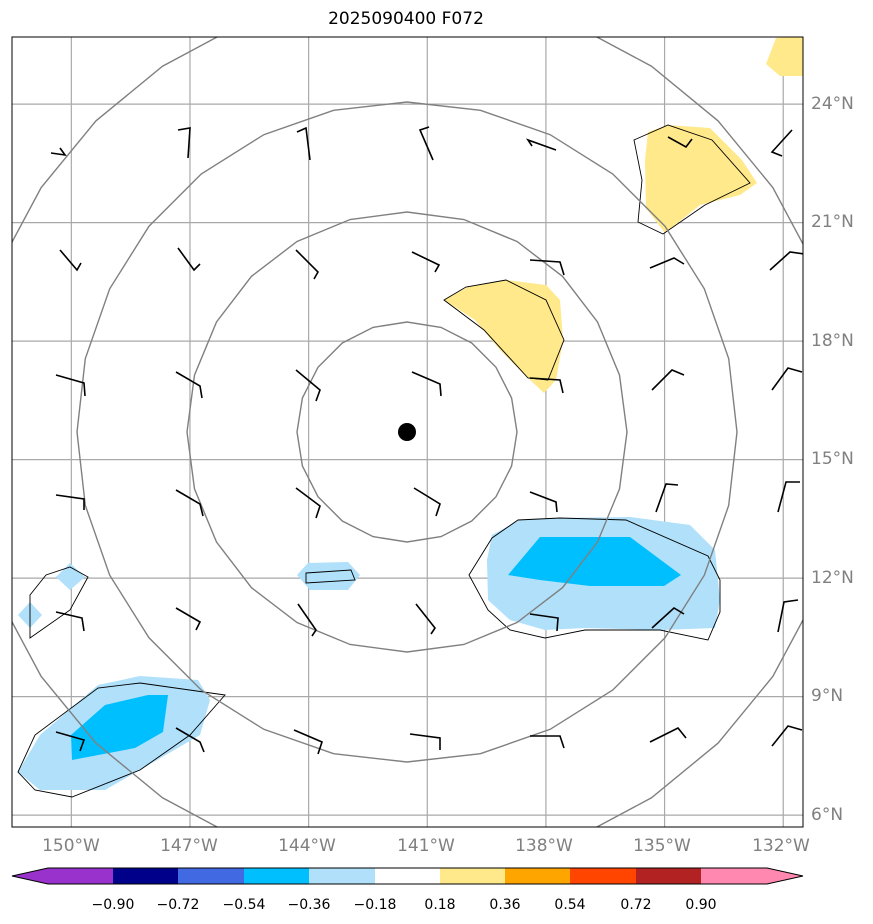 The height and width of the screenshot is (924, 873). Describe the element at coordinates (635, 905) in the screenshot. I see `colorbar-label-9: 0.72` at that location.